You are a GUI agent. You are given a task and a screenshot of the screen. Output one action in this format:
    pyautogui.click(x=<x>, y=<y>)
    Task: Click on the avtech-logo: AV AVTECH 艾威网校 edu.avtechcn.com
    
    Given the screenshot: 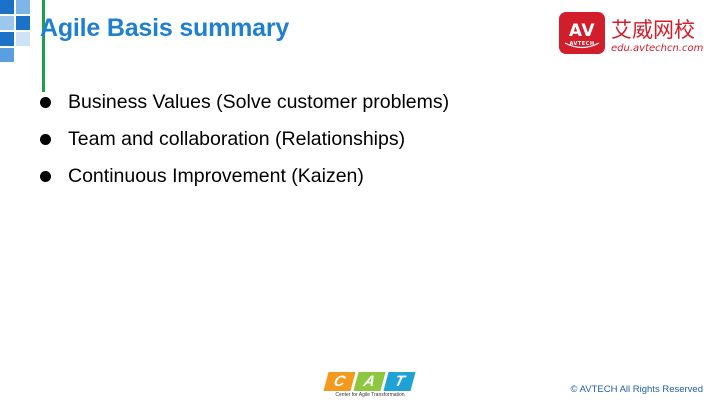 What is the action you would take?
    pyautogui.click(x=638, y=35)
    